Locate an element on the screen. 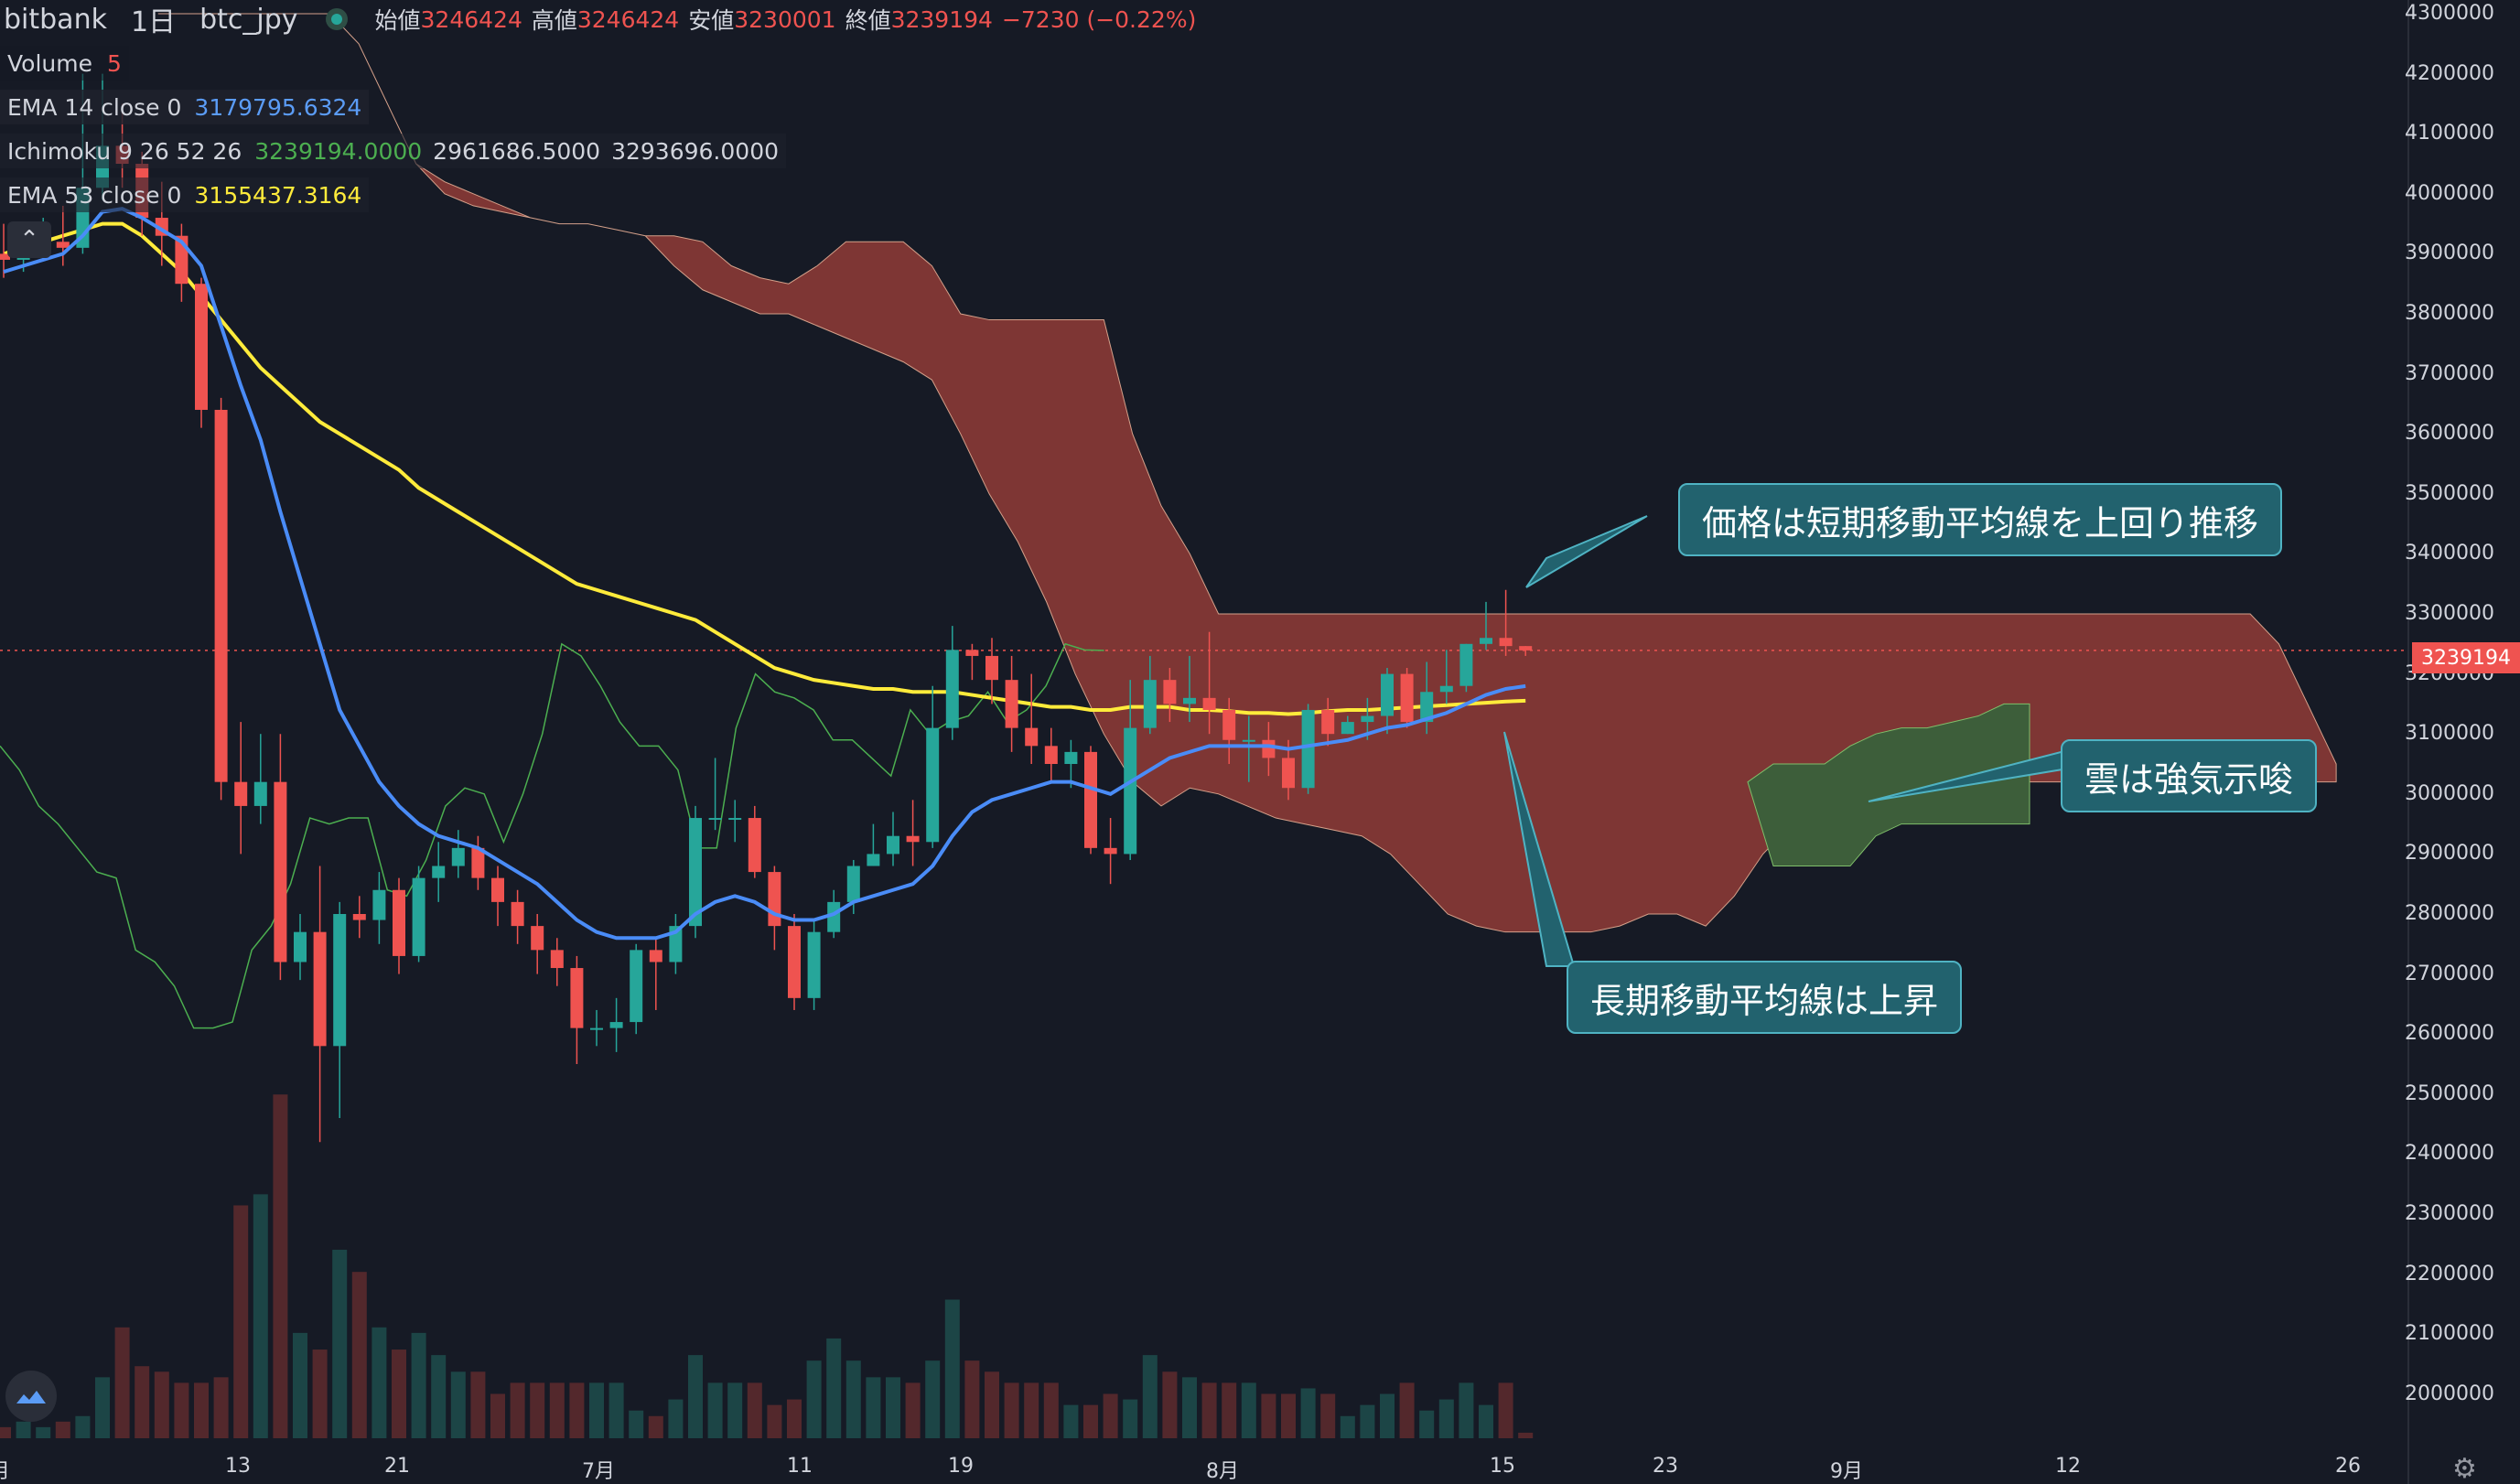 This screenshot has height=1484, width=2520. price-tick-label: 4100000 is located at coordinates (2449, 133).